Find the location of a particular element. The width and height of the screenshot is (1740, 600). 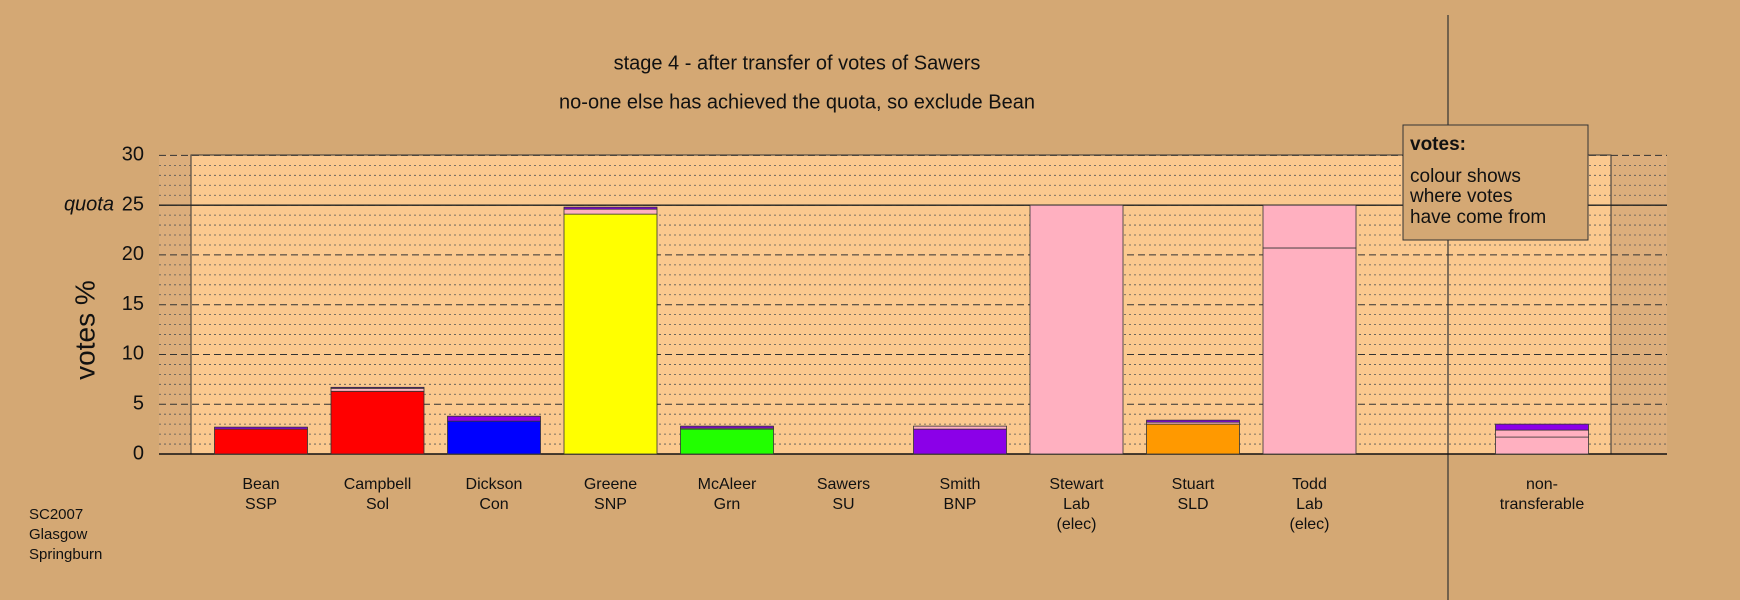

x-tick-label: Todd is located at coordinates (1309, 484).